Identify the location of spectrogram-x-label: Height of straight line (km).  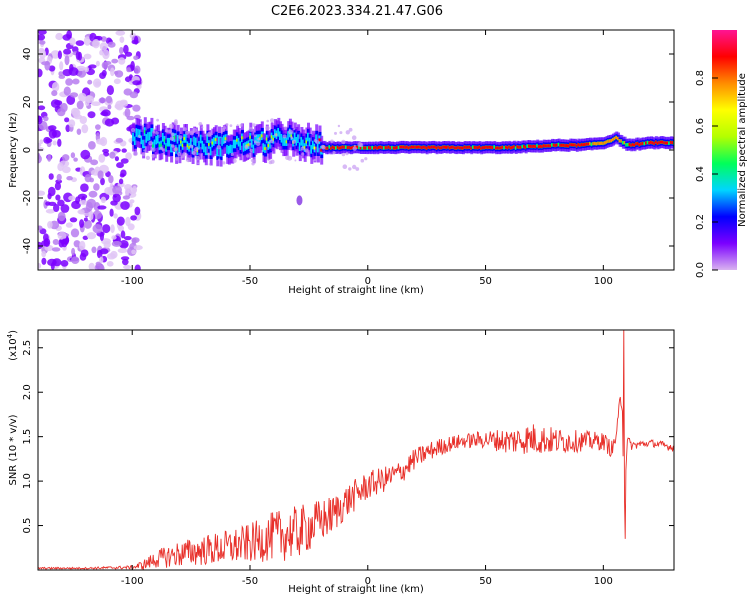
(356, 290).